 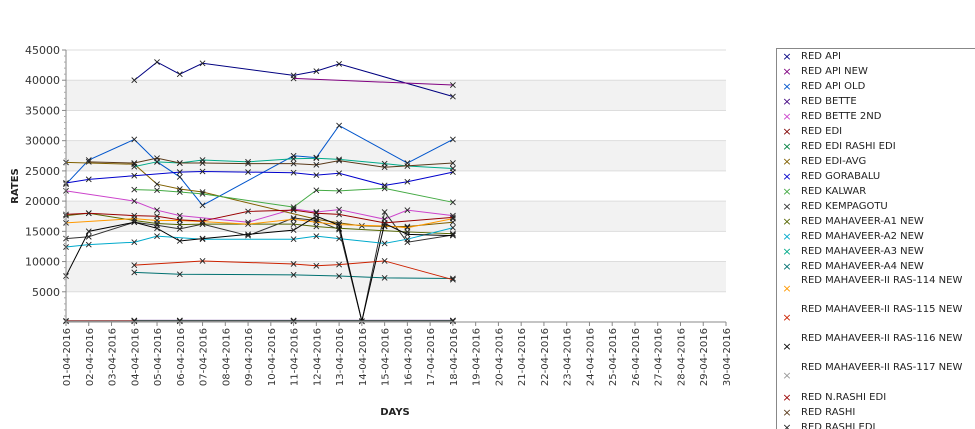 I want to click on x-tick-label: 06-04-2016, so click(x=181, y=357).